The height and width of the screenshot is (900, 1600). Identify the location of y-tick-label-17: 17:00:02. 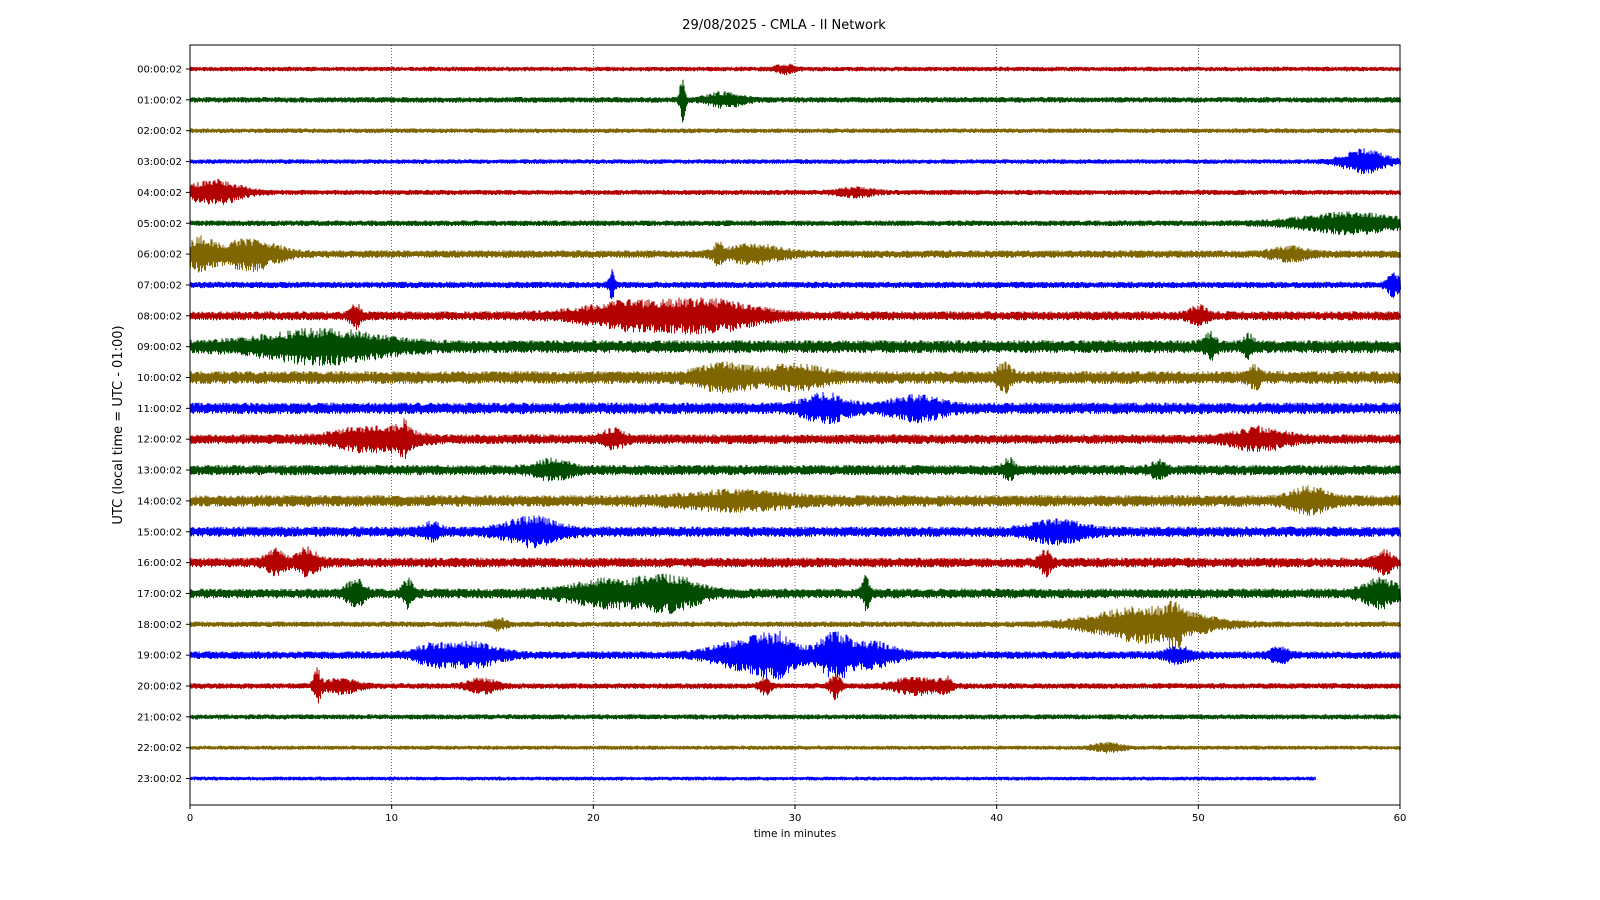
(159, 594).